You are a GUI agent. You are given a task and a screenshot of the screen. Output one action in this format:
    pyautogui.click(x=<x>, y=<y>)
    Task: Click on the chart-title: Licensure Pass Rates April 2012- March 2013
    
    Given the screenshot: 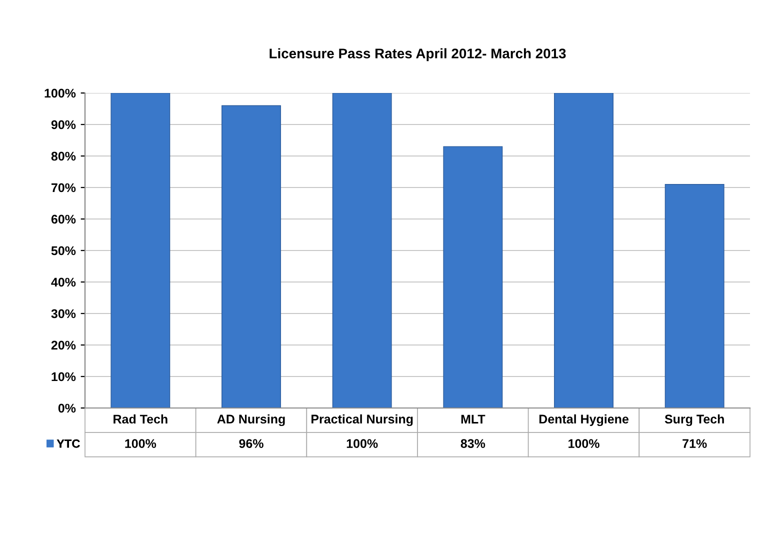 What is the action you would take?
    pyautogui.click(x=418, y=55)
    